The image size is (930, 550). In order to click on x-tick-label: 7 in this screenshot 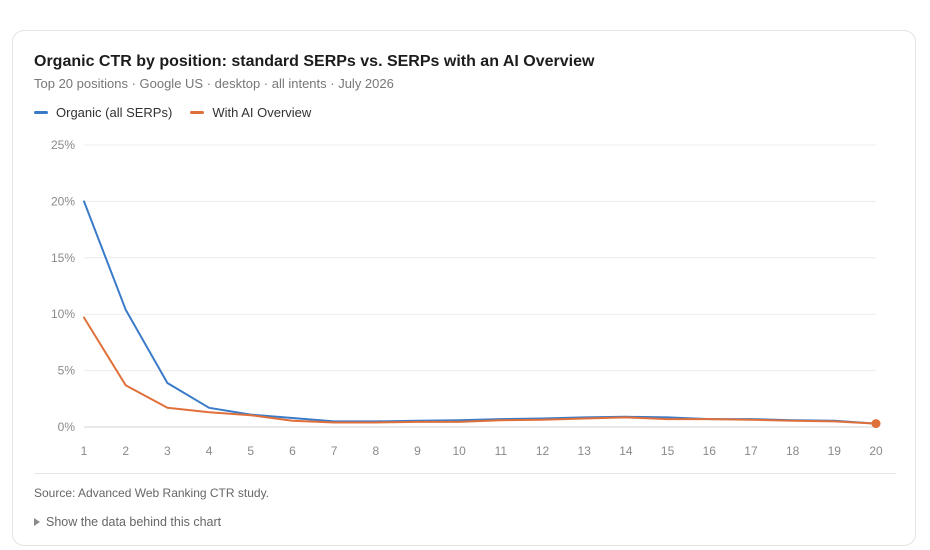, I will do `click(334, 451)`.